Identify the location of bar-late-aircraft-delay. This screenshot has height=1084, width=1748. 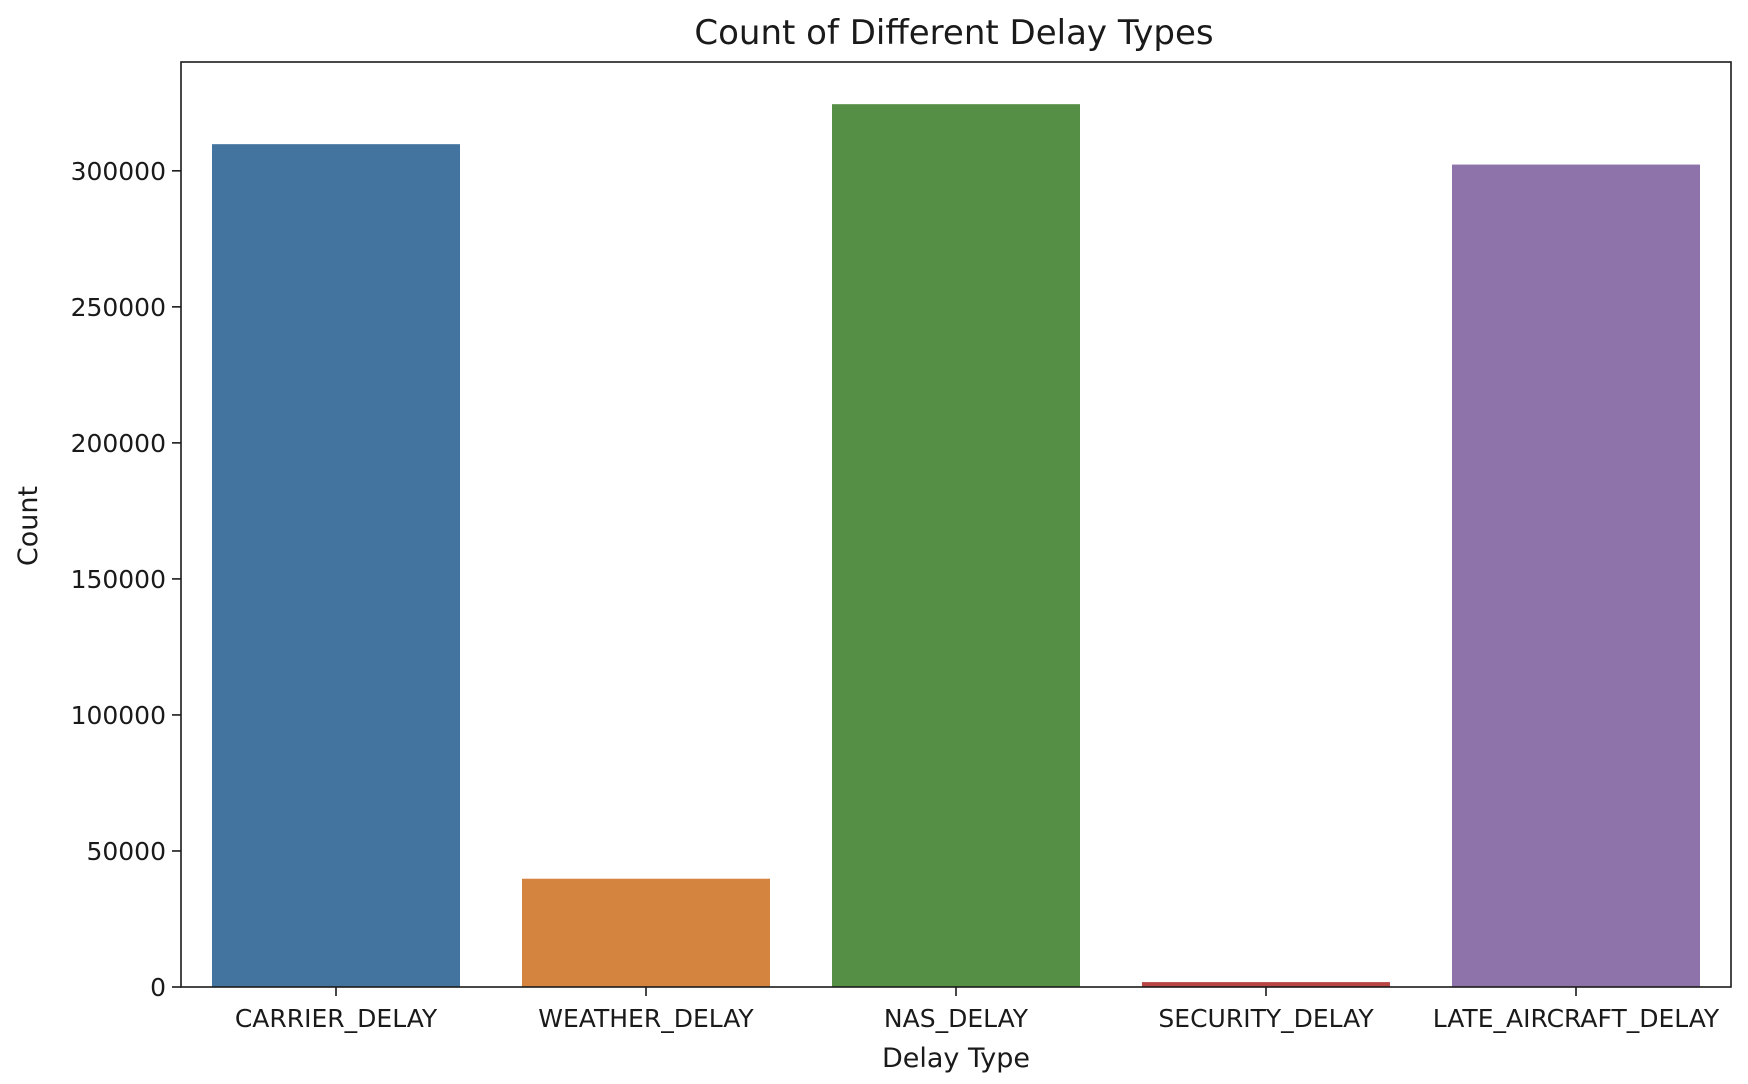
(1576, 576).